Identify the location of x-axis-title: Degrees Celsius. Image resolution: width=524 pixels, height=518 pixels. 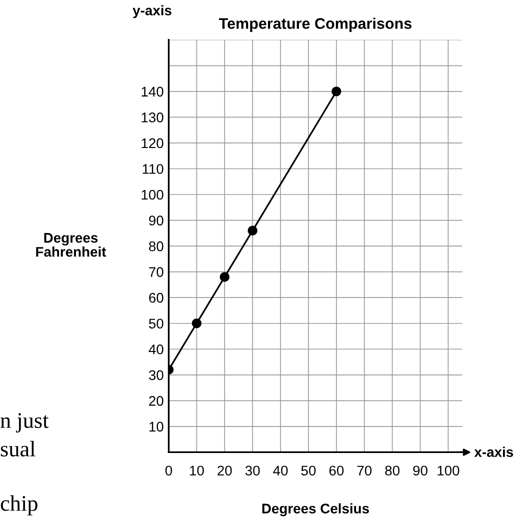
(315, 509).